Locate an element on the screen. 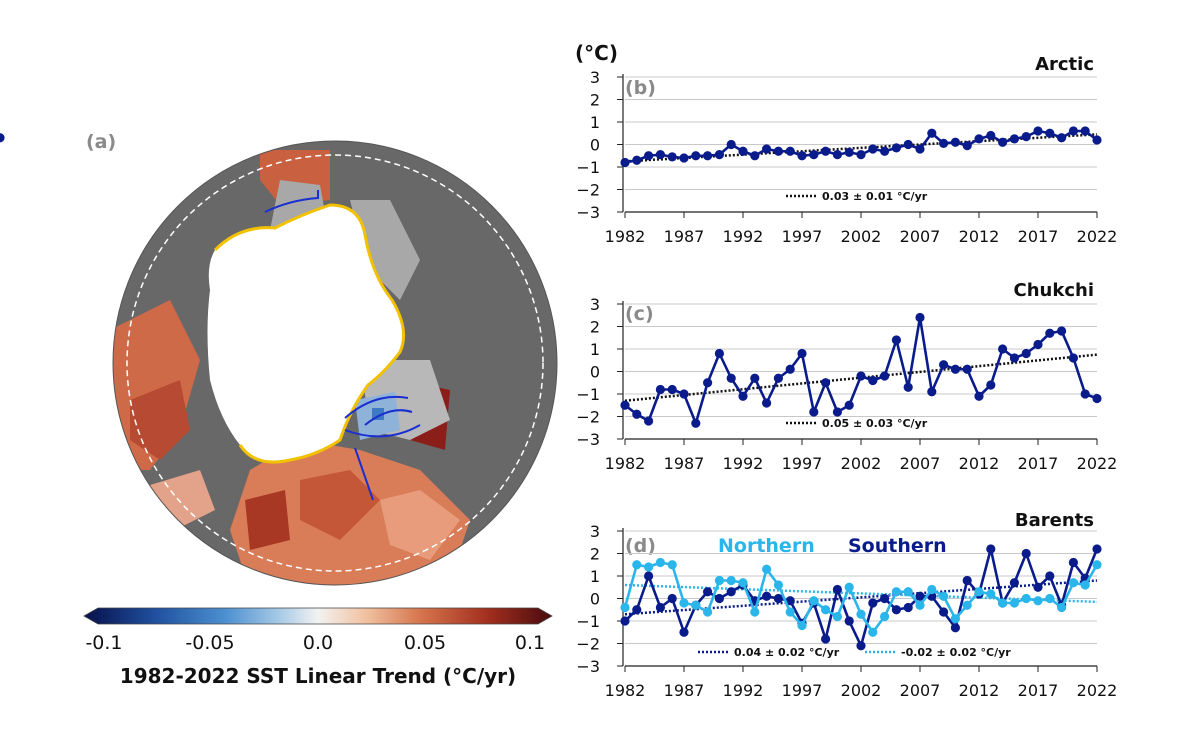  chart-title: Chukchi is located at coordinates (1054, 290).